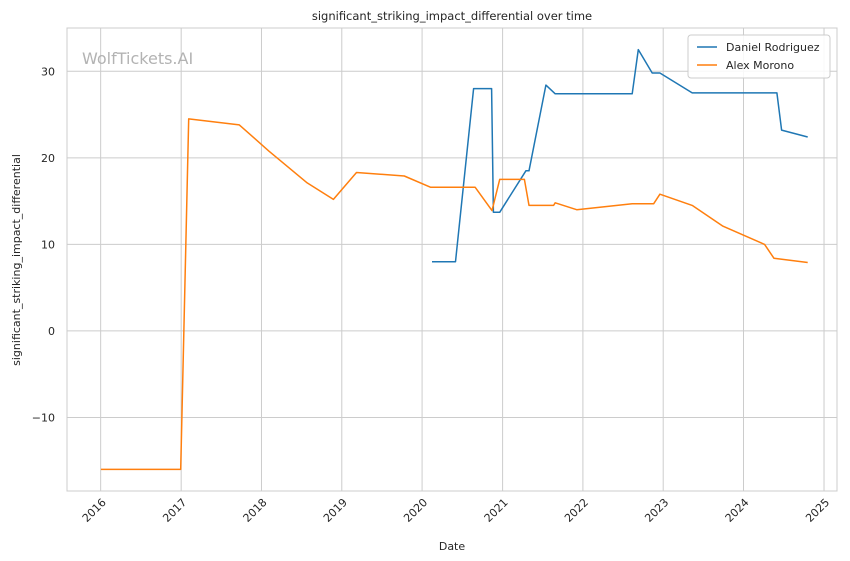 The height and width of the screenshot is (561, 850). What do you see at coordinates (48, 158) in the screenshot?
I see `y-tick-label: 20` at bounding box center [48, 158].